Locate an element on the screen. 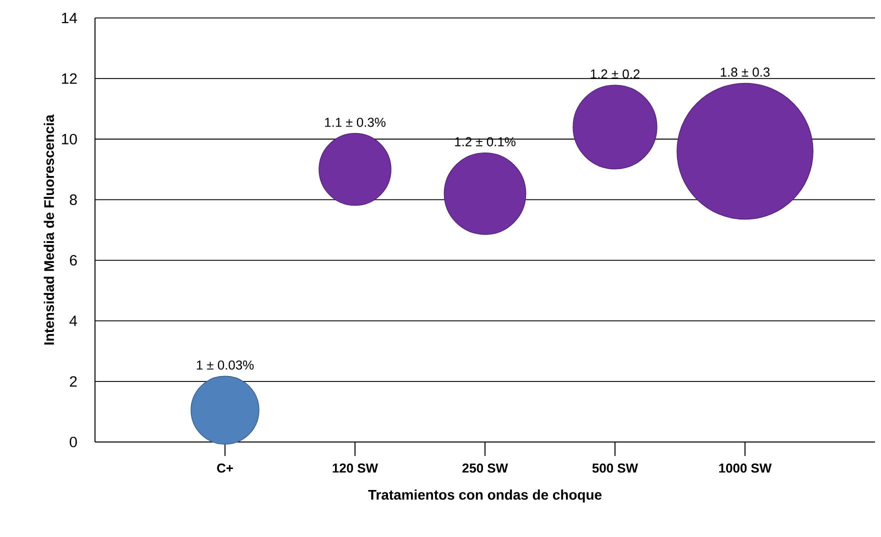 The width and height of the screenshot is (881, 537). x-tick-label: 1000 SW is located at coordinates (745, 468).